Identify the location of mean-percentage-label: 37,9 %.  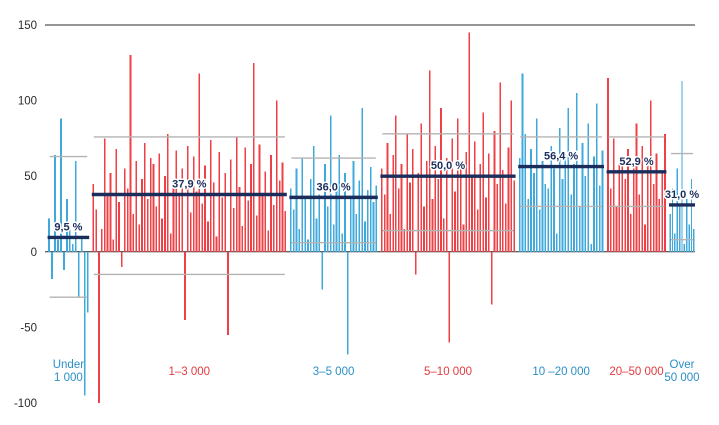
(189, 184).